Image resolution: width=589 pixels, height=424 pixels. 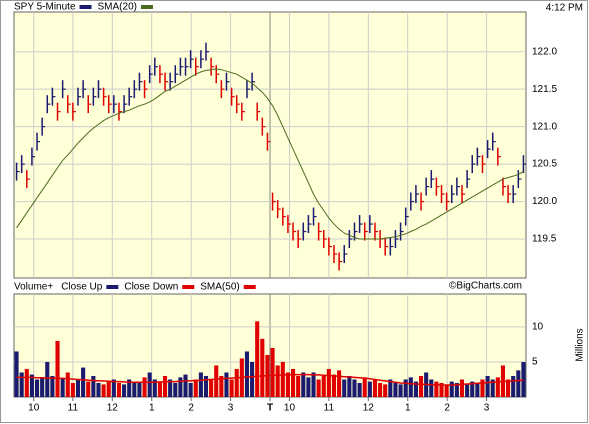 I want to click on x-tick-label: T, so click(x=270, y=408).